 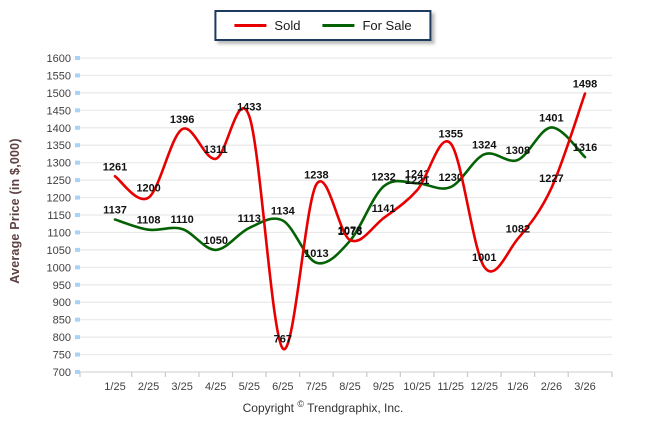 I want to click on point-label-sold: 1001, so click(x=484, y=258).